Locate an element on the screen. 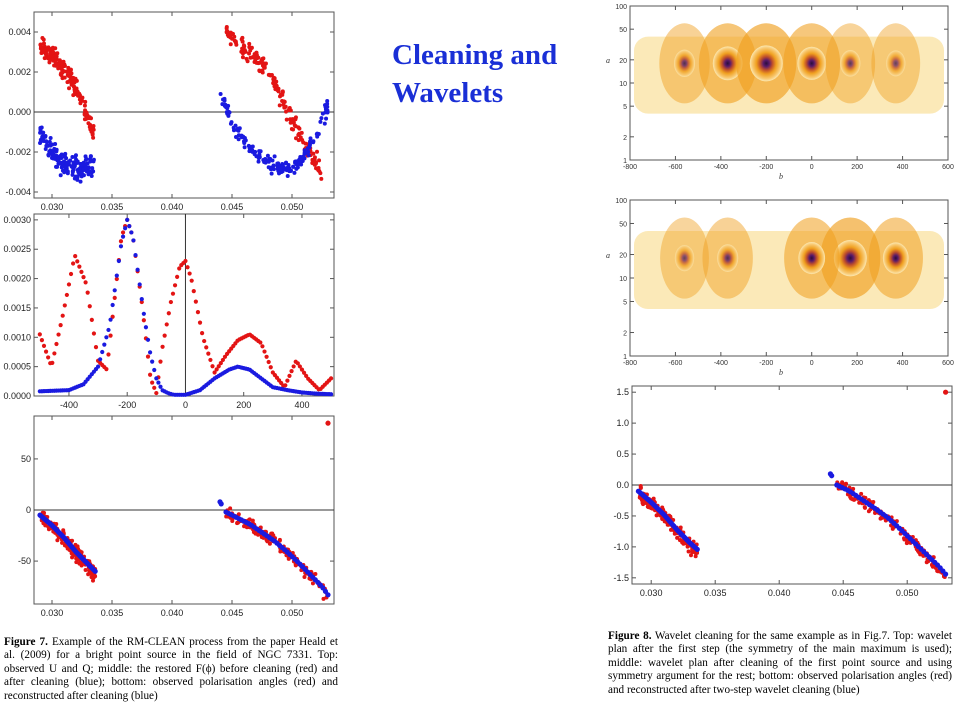 Image resolution: width=960 pixels, height=720 pixels. y-tick-label: 1 is located at coordinates (625, 161).